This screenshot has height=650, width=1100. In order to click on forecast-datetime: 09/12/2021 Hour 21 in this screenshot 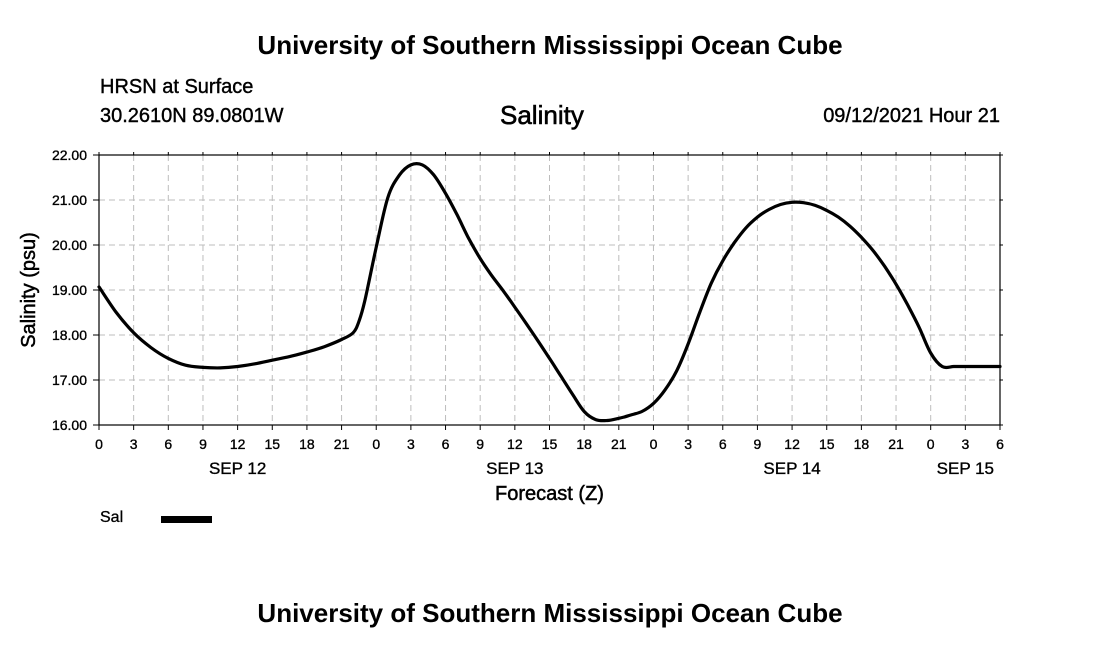, I will do `click(911, 116)`.